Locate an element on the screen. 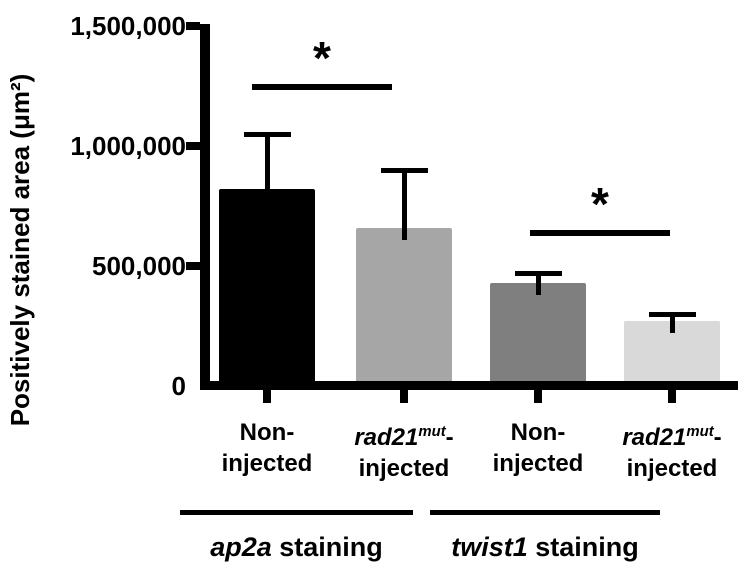  group-label: ap2a staining is located at coordinates (297, 547).